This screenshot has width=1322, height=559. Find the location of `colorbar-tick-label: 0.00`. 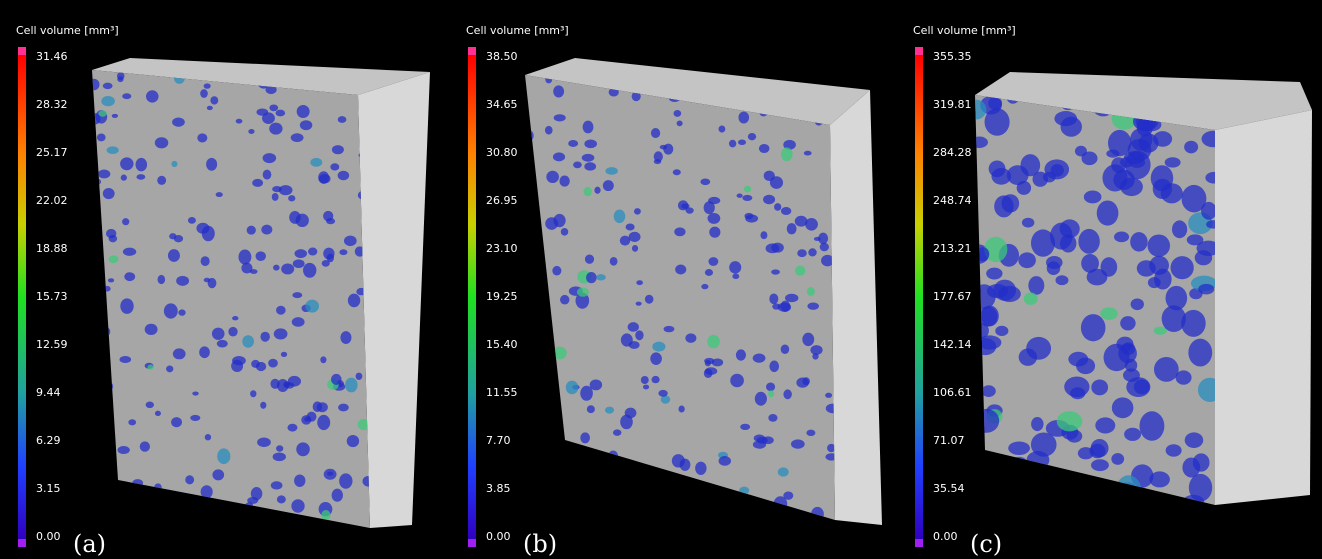

colorbar-tick-label: 0.00 is located at coordinates (48, 536).